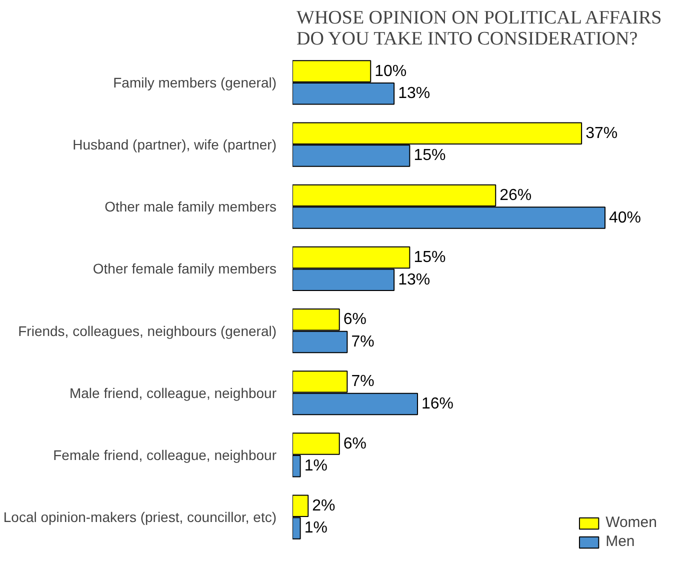 Image resolution: width=679 pixels, height=569 pixels. What do you see at coordinates (516, 195) in the screenshot?
I see `data-label: 26%` at bounding box center [516, 195].